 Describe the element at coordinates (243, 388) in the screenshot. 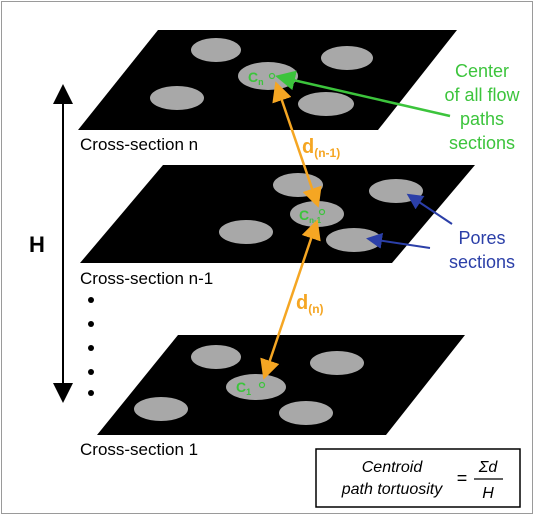

I see `centroid-1-label: C1` at that location.